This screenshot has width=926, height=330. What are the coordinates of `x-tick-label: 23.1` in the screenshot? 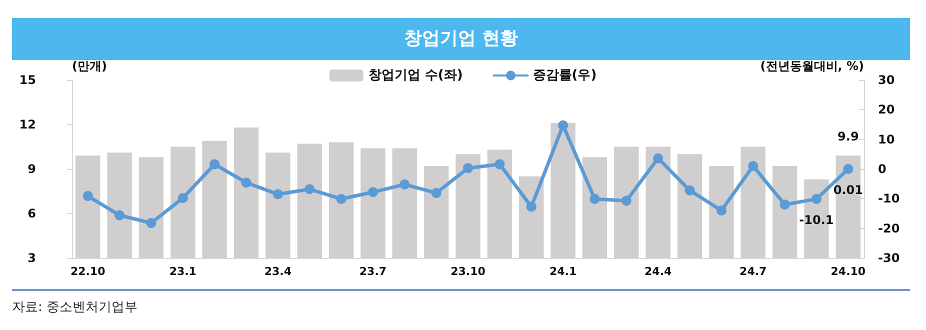 It's located at (182, 271).